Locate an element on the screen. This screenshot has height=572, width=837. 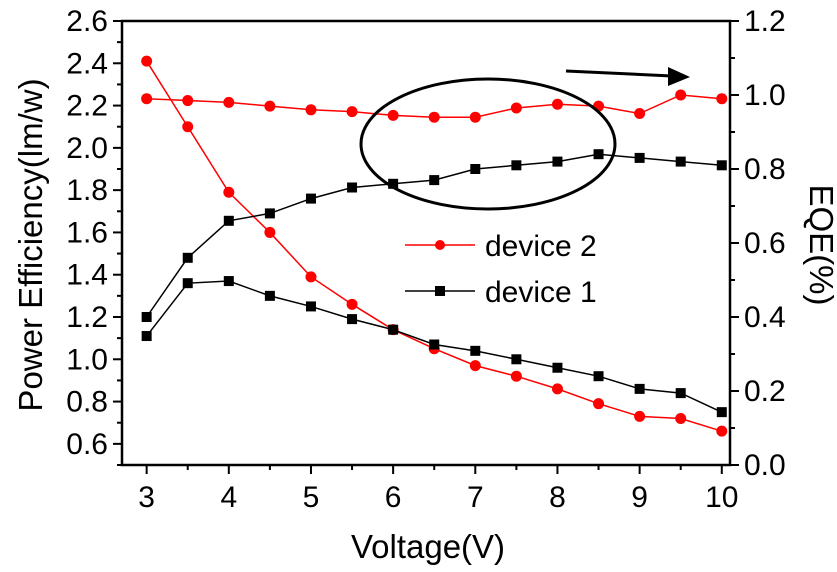
y-axis-title-right: EQE(%) is located at coordinates (820, 244).